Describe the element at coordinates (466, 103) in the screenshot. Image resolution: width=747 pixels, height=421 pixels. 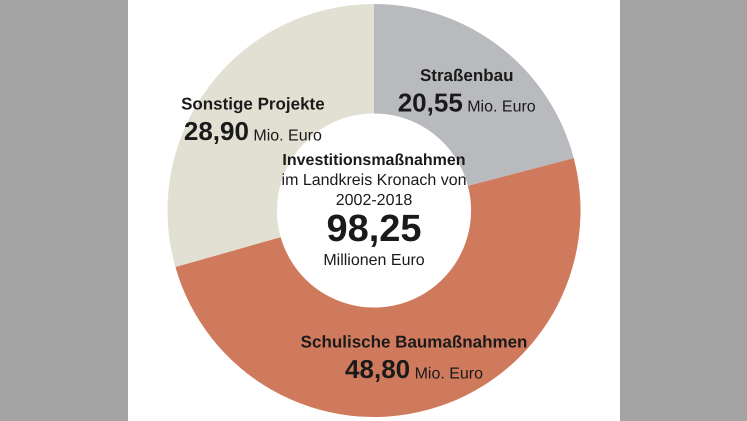
I see `data-label: 20,55 Mio. Euro` at that location.